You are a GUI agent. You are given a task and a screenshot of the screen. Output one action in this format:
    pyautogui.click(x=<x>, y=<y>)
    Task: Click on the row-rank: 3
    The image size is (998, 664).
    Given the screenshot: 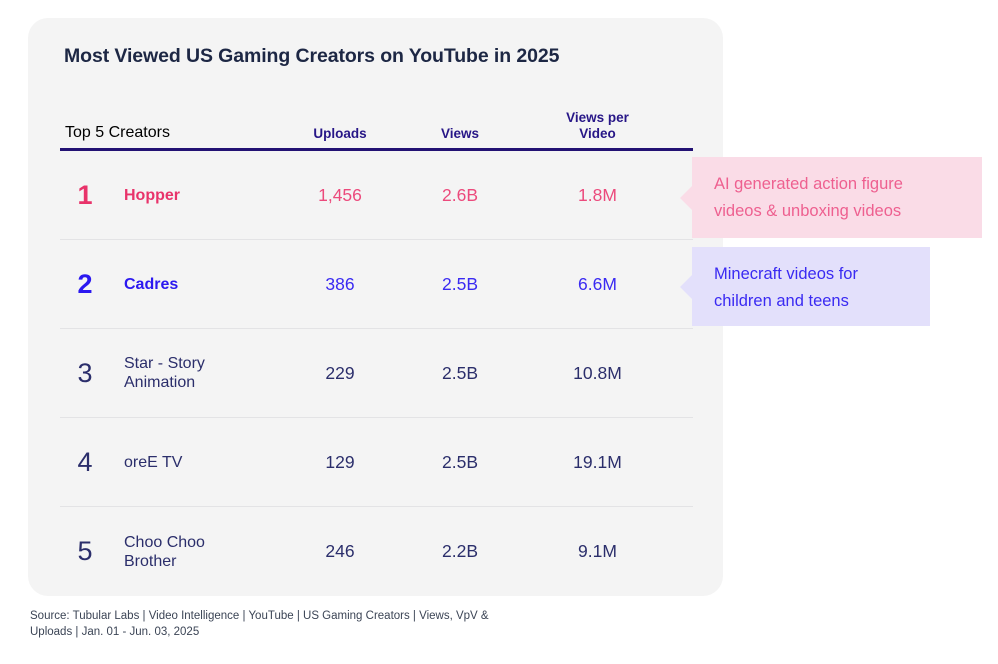 What is the action you would take?
    pyautogui.click(x=85, y=372)
    